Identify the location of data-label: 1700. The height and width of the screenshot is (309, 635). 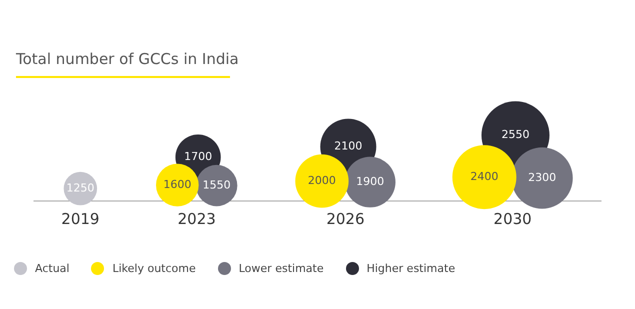
(198, 157).